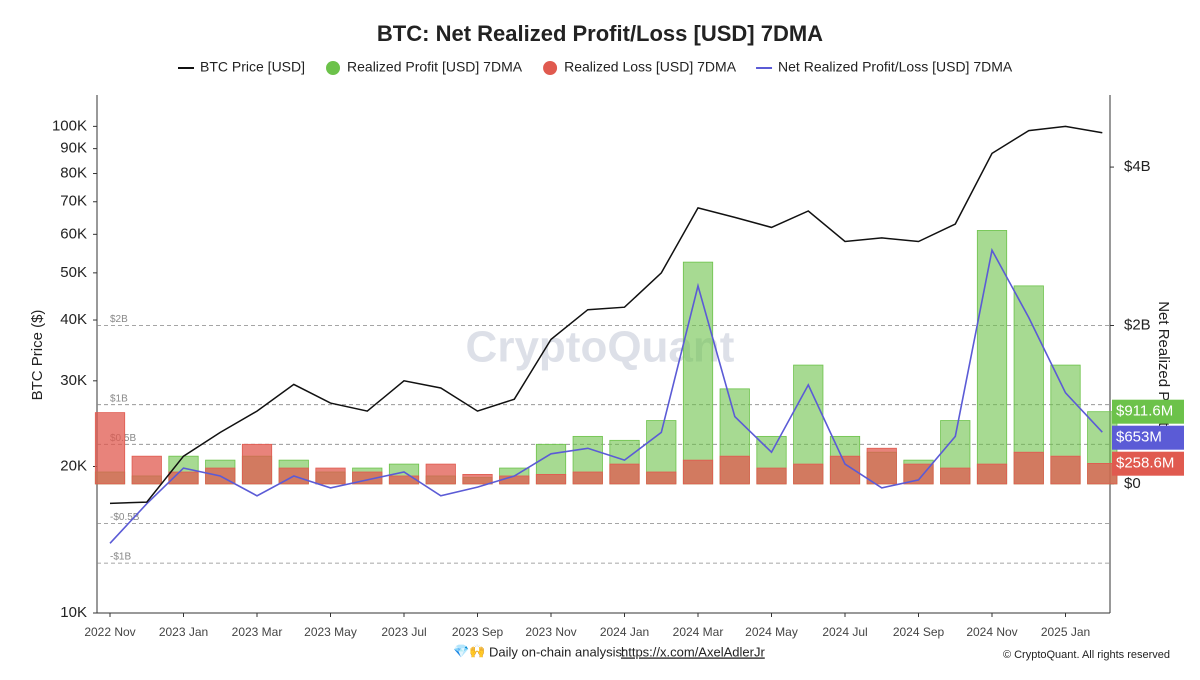 The width and height of the screenshot is (1200, 680). Describe the element at coordinates (895, 67) in the screenshot. I see `legend-label: Net Realized Profit/Loss [USD] 7DMA` at that location.